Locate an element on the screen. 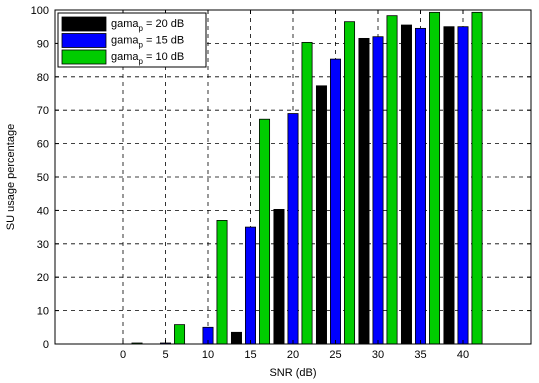 Image resolution: width=539 pixels, height=383 pixels. y-tick-label: 60 is located at coordinates (43, 145).